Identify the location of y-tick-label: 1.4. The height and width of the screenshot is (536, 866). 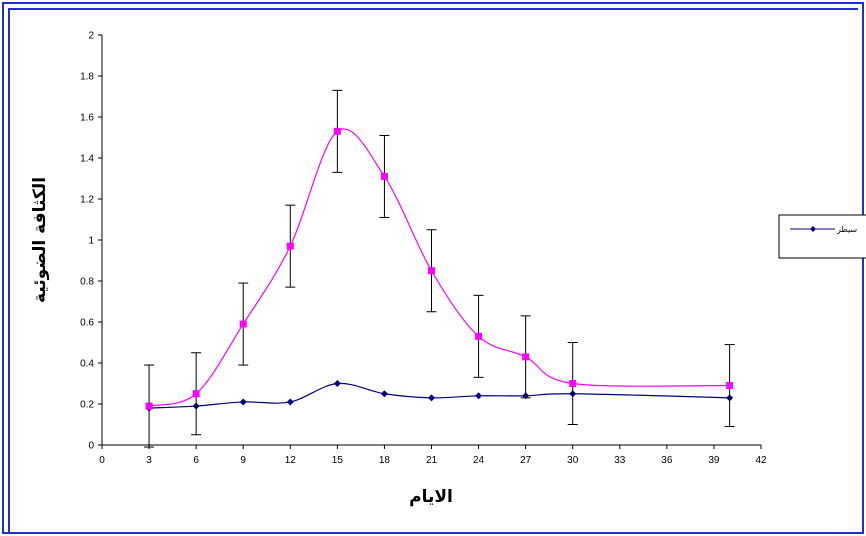
(87, 159).